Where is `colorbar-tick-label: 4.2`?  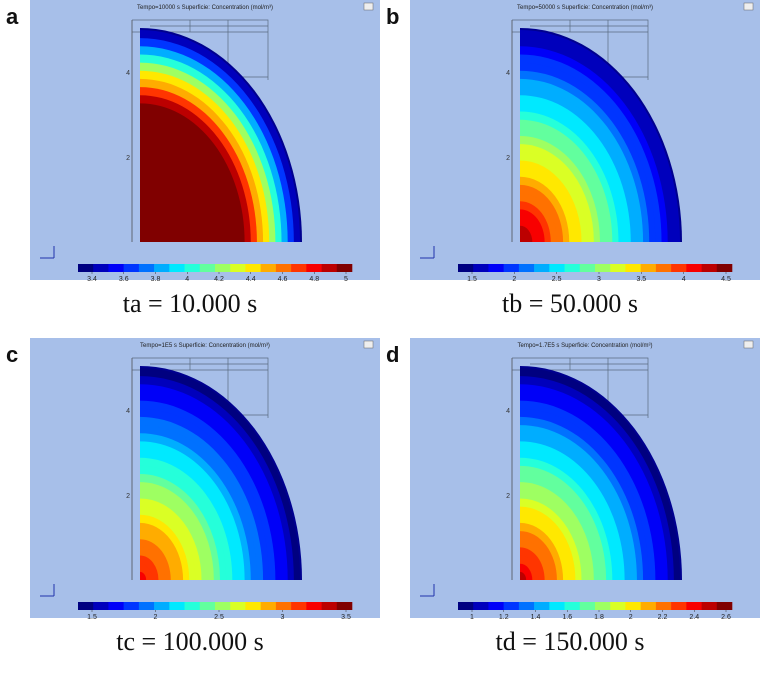 colorbar-tick-label: 4.2 is located at coordinates (219, 279).